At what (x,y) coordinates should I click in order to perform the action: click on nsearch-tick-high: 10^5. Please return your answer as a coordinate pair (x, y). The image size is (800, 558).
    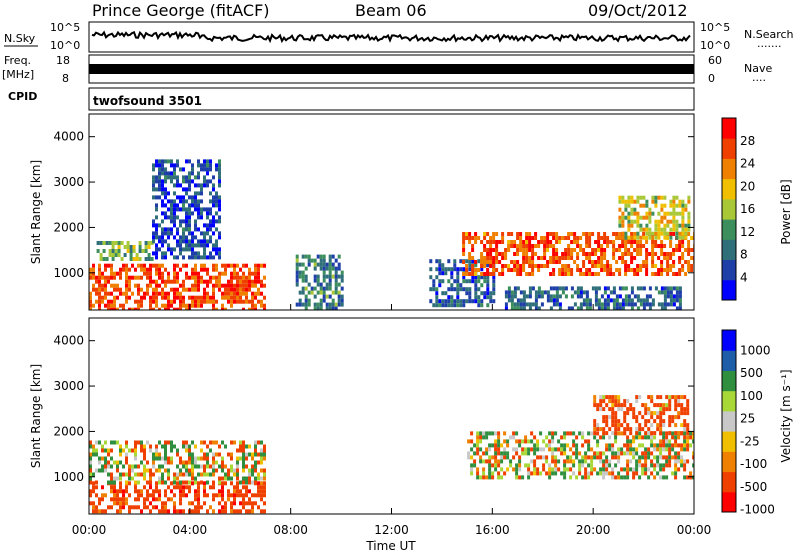
    Looking at the image, I should click on (715, 27).